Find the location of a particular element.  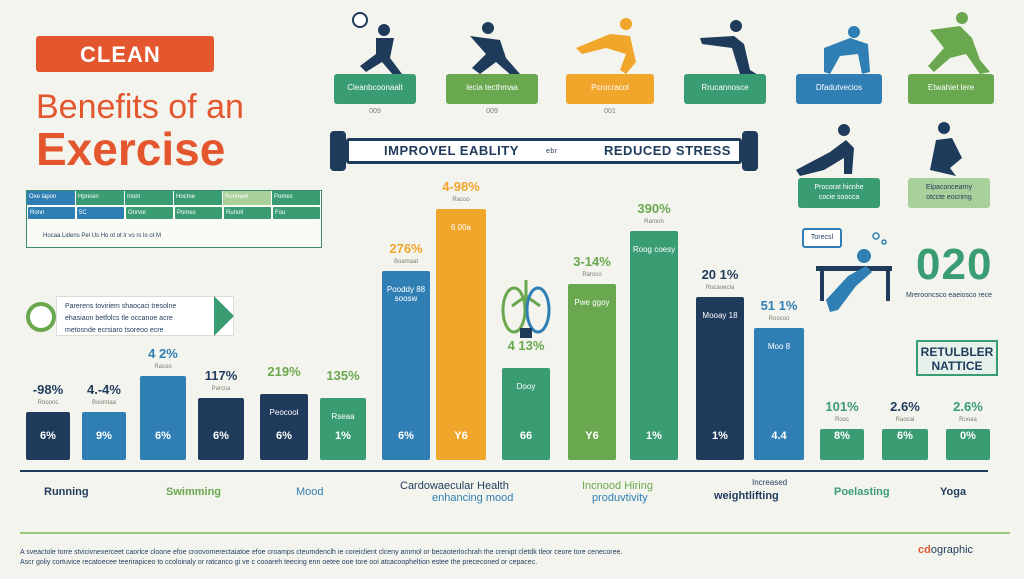

standing-athlete-icon is located at coordinates (946, 149).